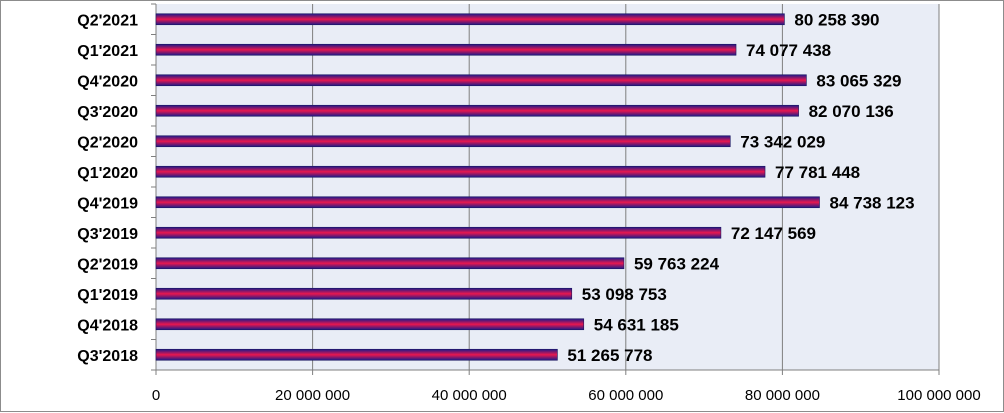 This screenshot has width=1004, height=413. Describe the element at coordinates (156, 395) in the screenshot. I see `x-tick-label: 0` at that location.